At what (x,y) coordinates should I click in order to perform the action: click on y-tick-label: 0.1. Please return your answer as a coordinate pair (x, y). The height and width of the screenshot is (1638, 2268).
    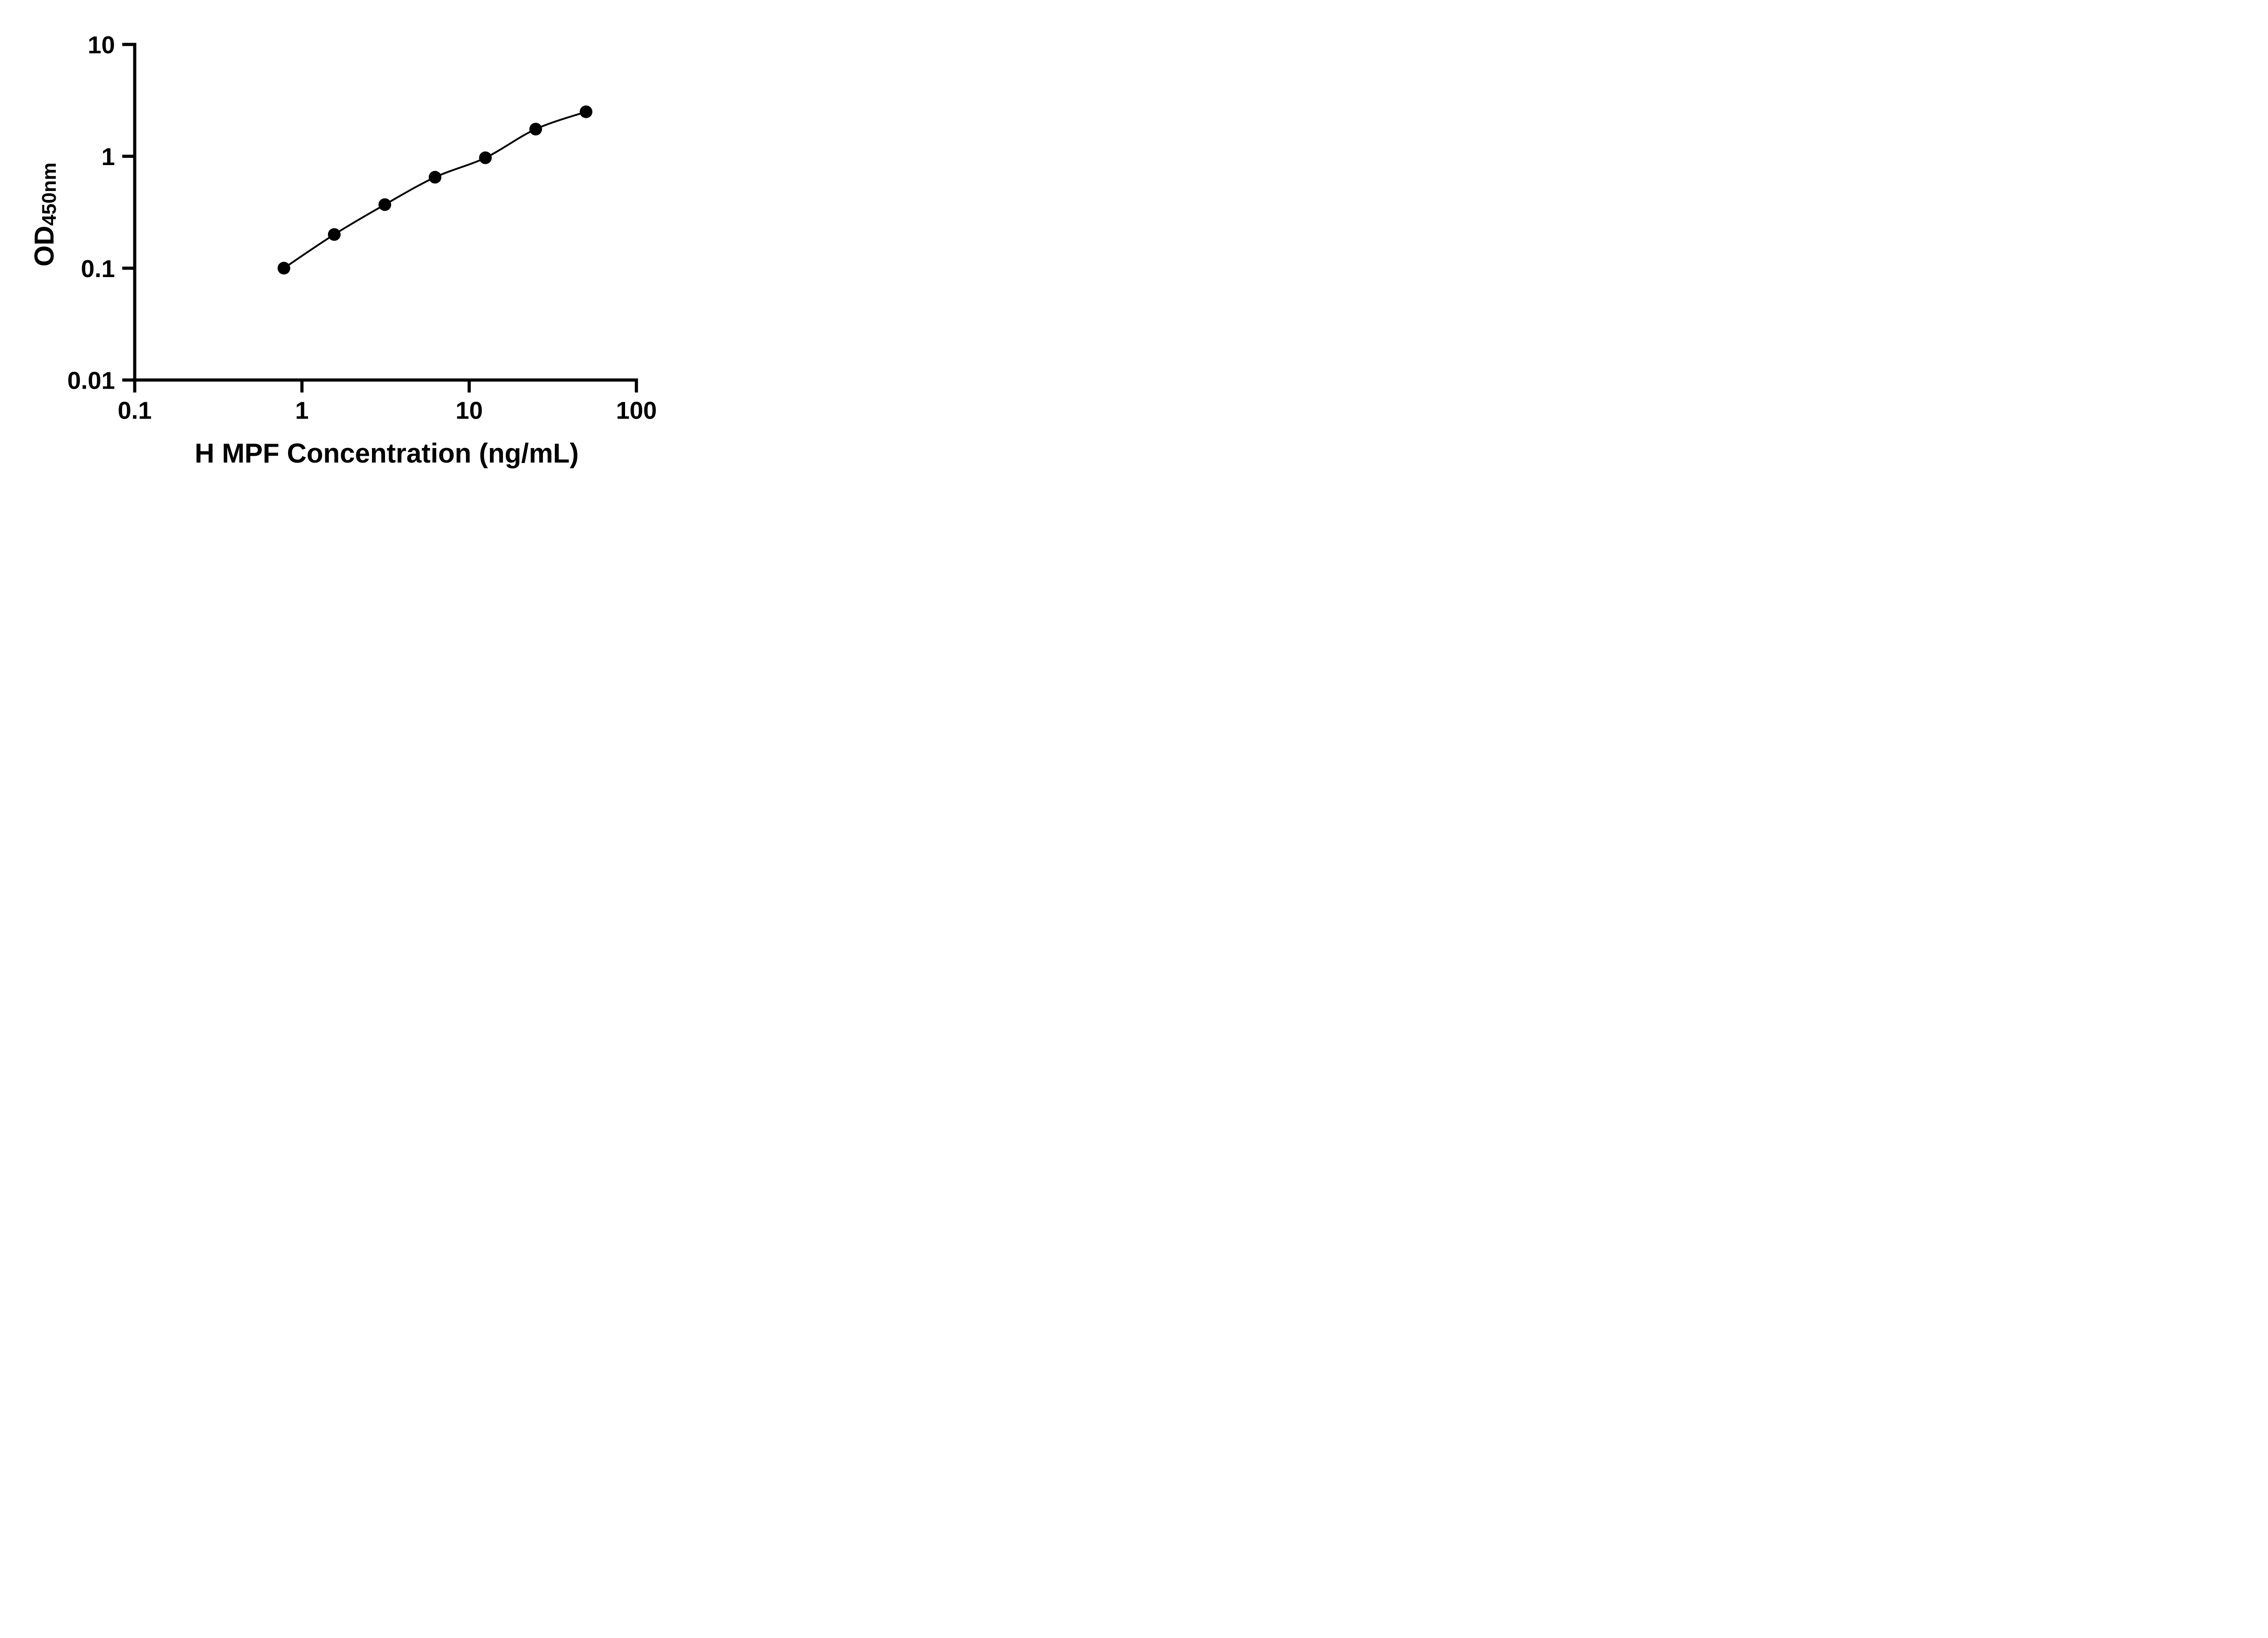
    Looking at the image, I should click on (98, 269).